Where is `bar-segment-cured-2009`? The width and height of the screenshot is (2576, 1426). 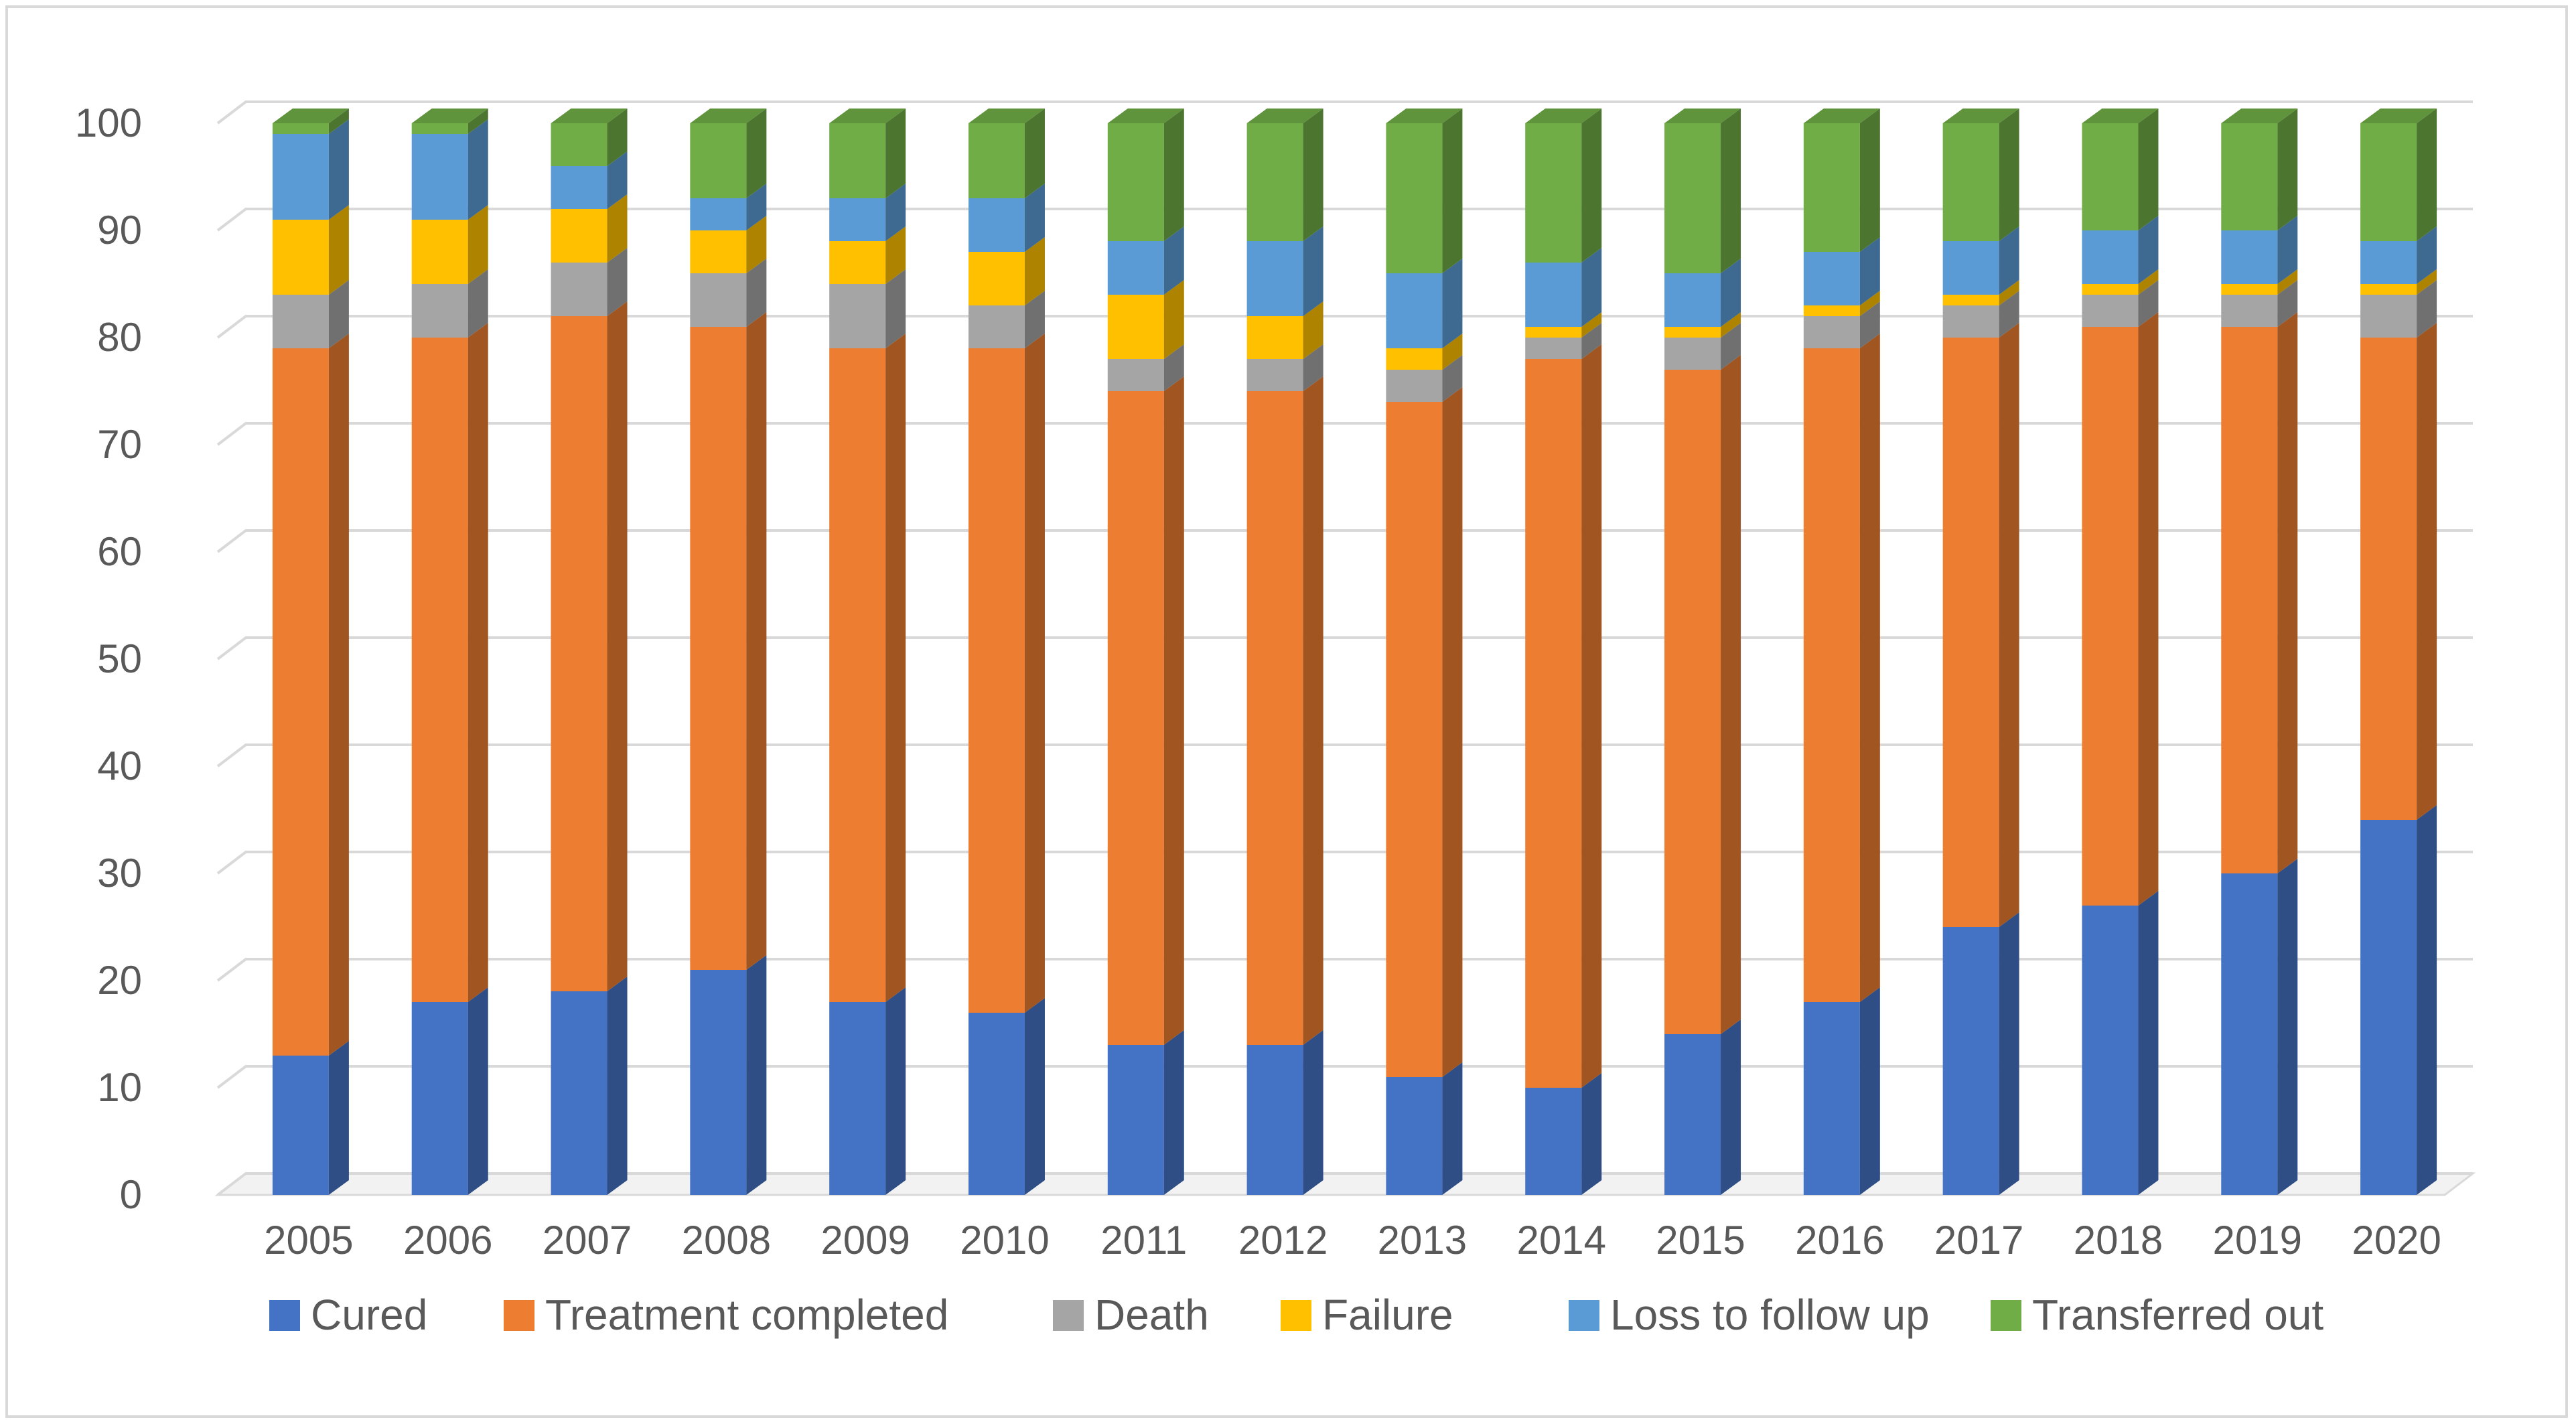
bar-segment-cured-2009 is located at coordinates (867, 1091).